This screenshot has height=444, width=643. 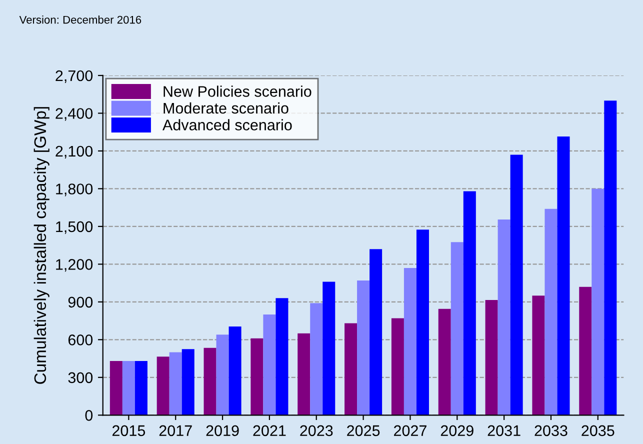 What do you see at coordinates (89, 415) in the screenshot?
I see `y-tick-label: 0` at bounding box center [89, 415].